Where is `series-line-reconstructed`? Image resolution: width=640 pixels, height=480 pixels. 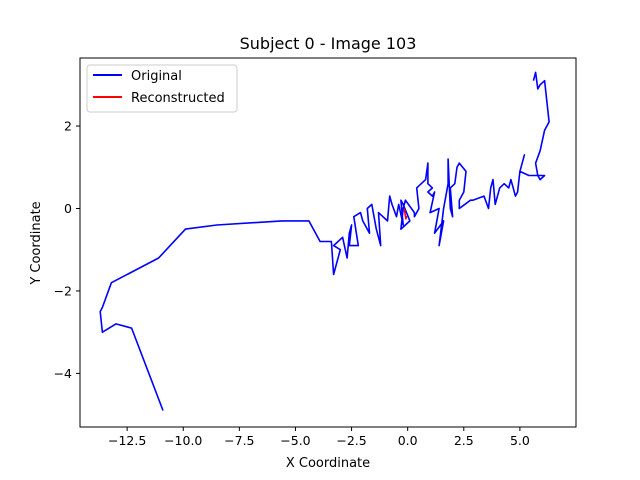
series-line-reconstructed is located at coordinates (405, 214).